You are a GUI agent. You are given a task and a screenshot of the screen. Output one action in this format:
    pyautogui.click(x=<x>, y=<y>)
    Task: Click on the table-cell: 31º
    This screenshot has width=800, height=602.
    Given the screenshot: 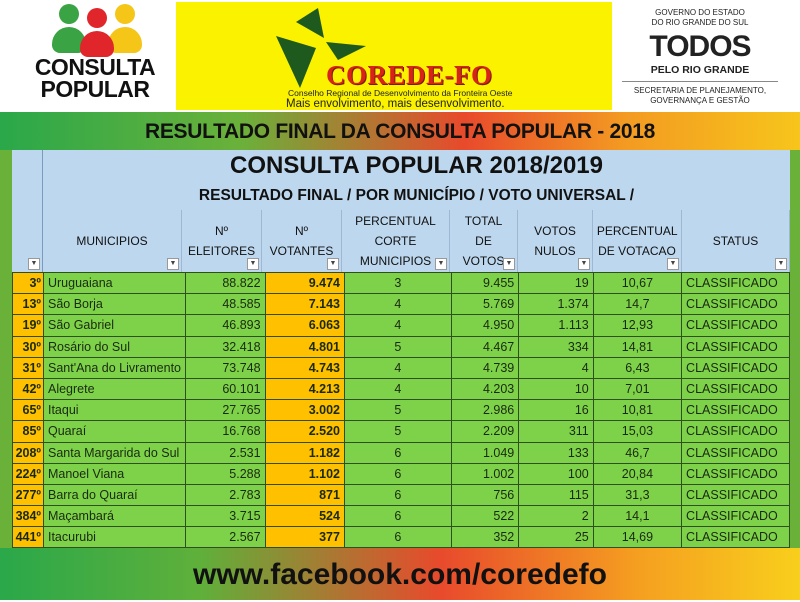 What is the action you would take?
    pyautogui.click(x=28, y=367)
    